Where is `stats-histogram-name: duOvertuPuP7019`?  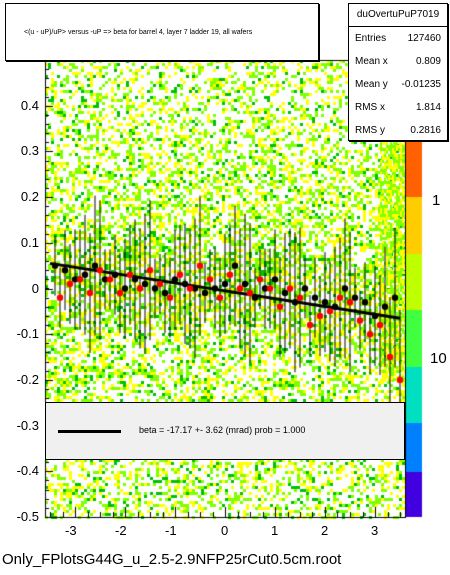 stats-histogram-name: duOvertuPuP7019 is located at coordinates (398, 15).